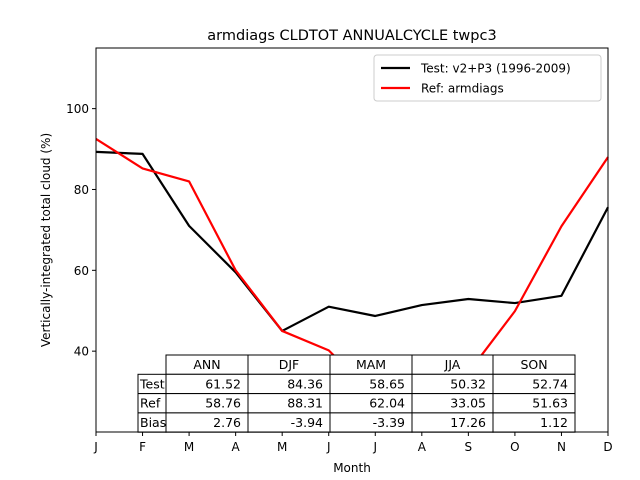 The image size is (640, 480). What do you see at coordinates (389, 422) in the screenshot?
I see `table-cell-value: -3.39` at bounding box center [389, 422].